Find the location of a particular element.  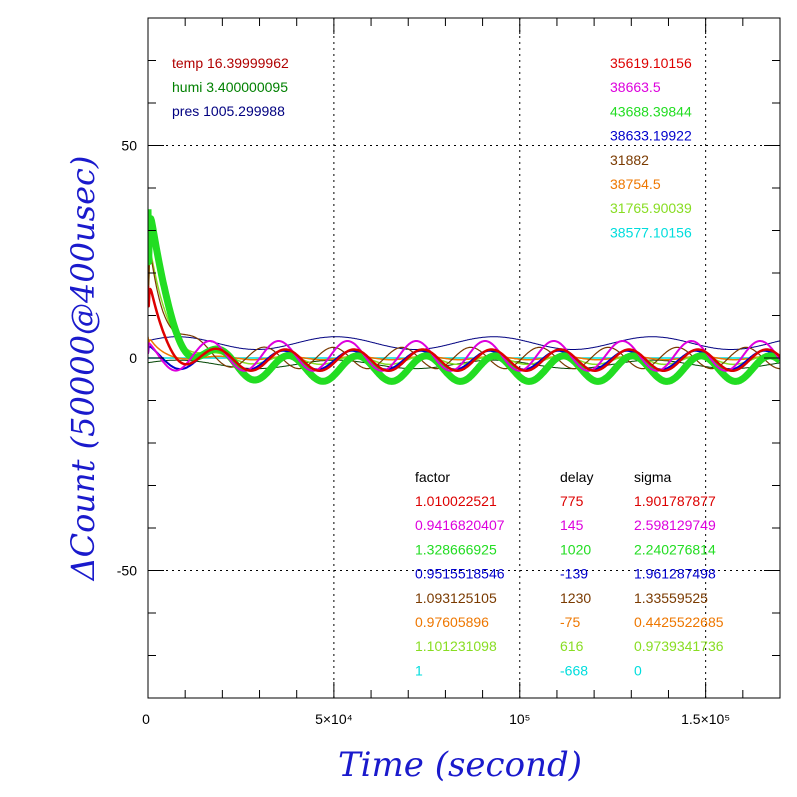

y-axis-title: ΔCount (50000@400usec) is located at coordinates (83, 369).